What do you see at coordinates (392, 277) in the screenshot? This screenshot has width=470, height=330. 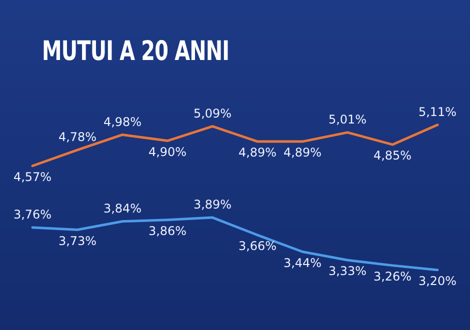 I see `data-label: 3,26%` at bounding box center [392, 277].